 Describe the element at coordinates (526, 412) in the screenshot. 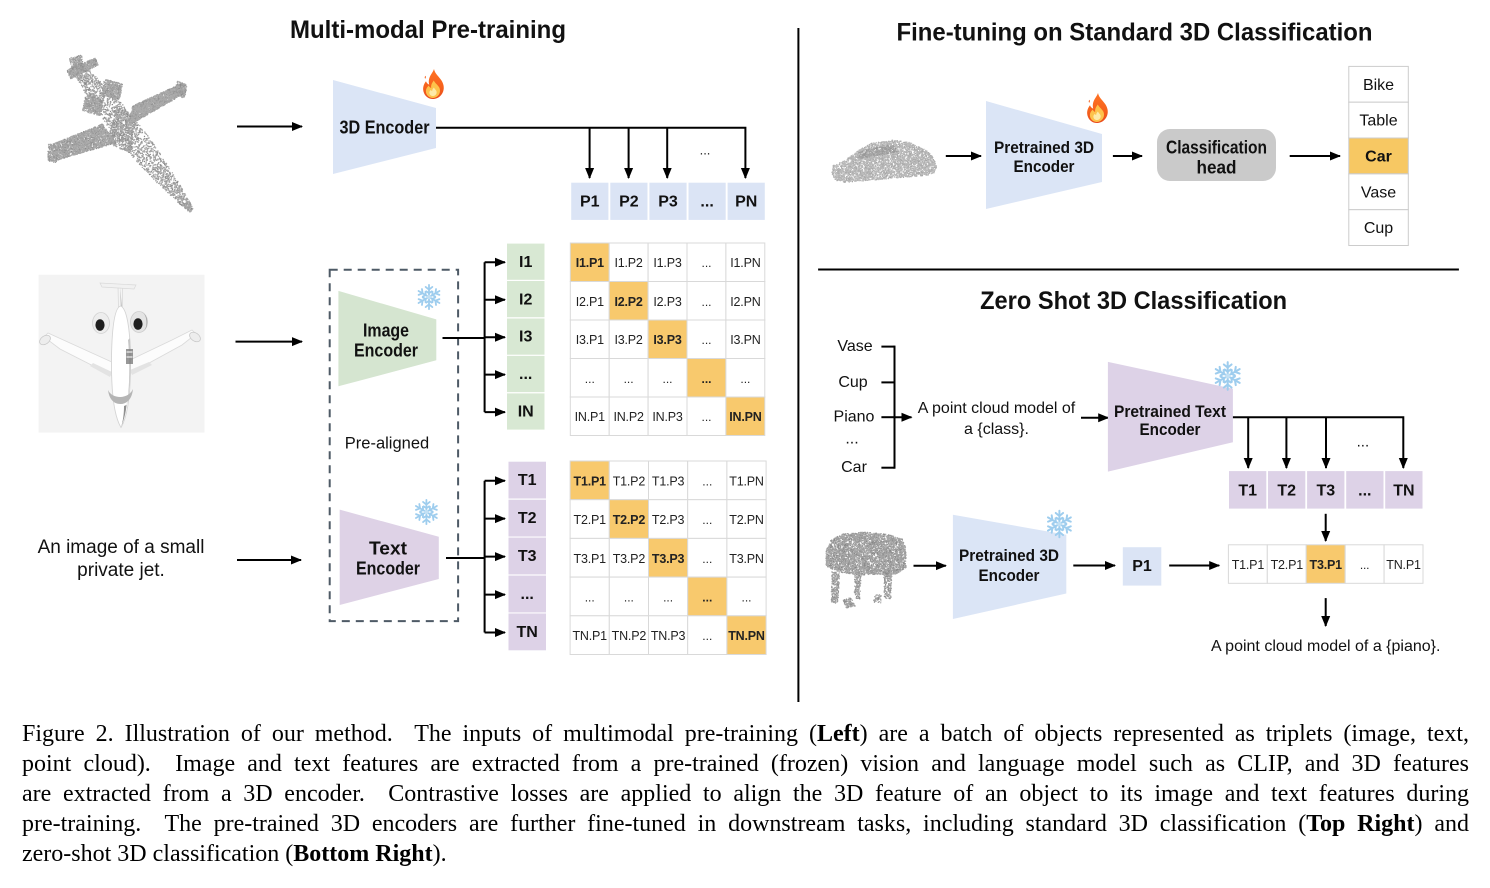

I see `svg-text: IN` at that location.